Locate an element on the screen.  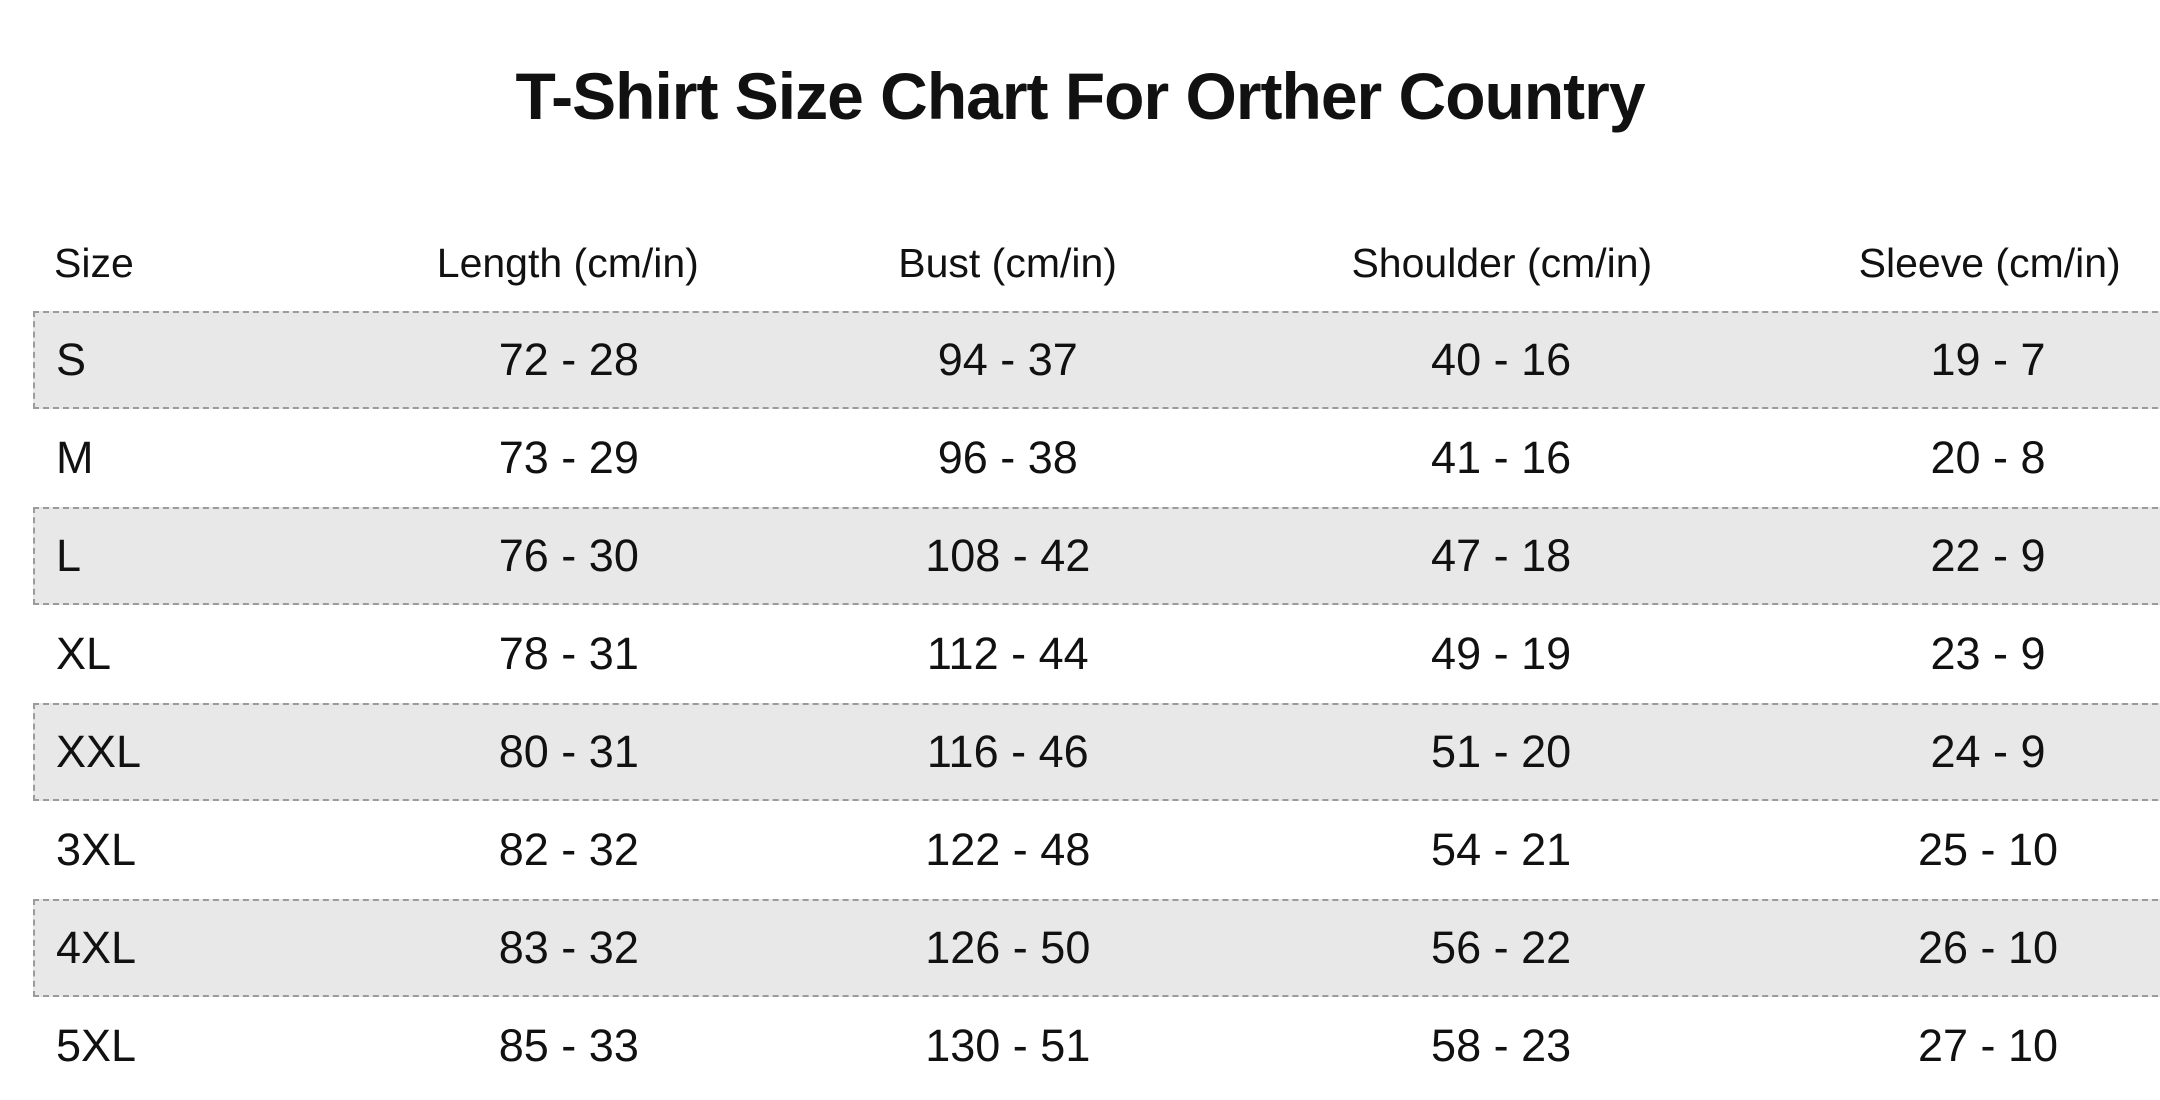
size-cell: 5XL is located at coordinates (96, 1045).